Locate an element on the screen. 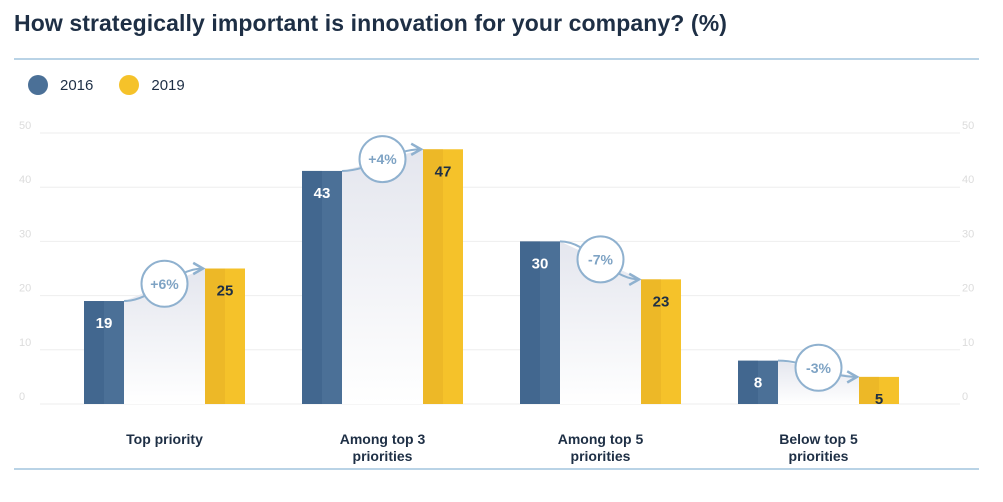 This screenshot has width=1003, height=502. bar-value-label: 8 is located at coordinates (758, 383).